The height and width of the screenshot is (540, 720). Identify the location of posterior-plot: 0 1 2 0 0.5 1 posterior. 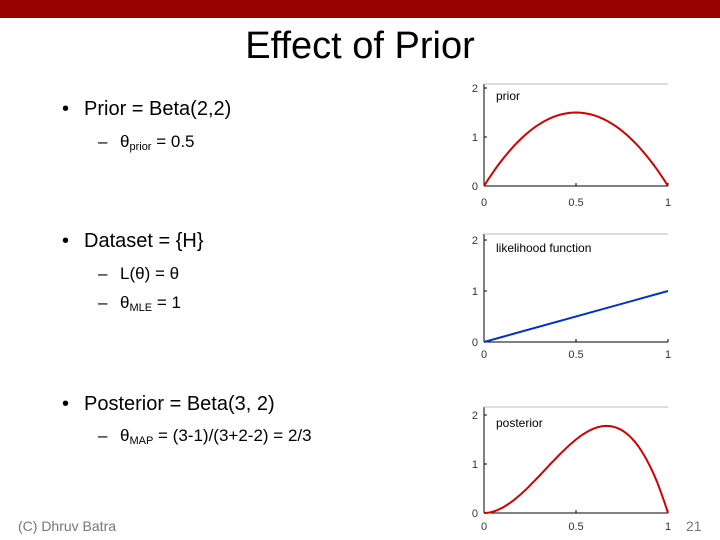
(571, 469).